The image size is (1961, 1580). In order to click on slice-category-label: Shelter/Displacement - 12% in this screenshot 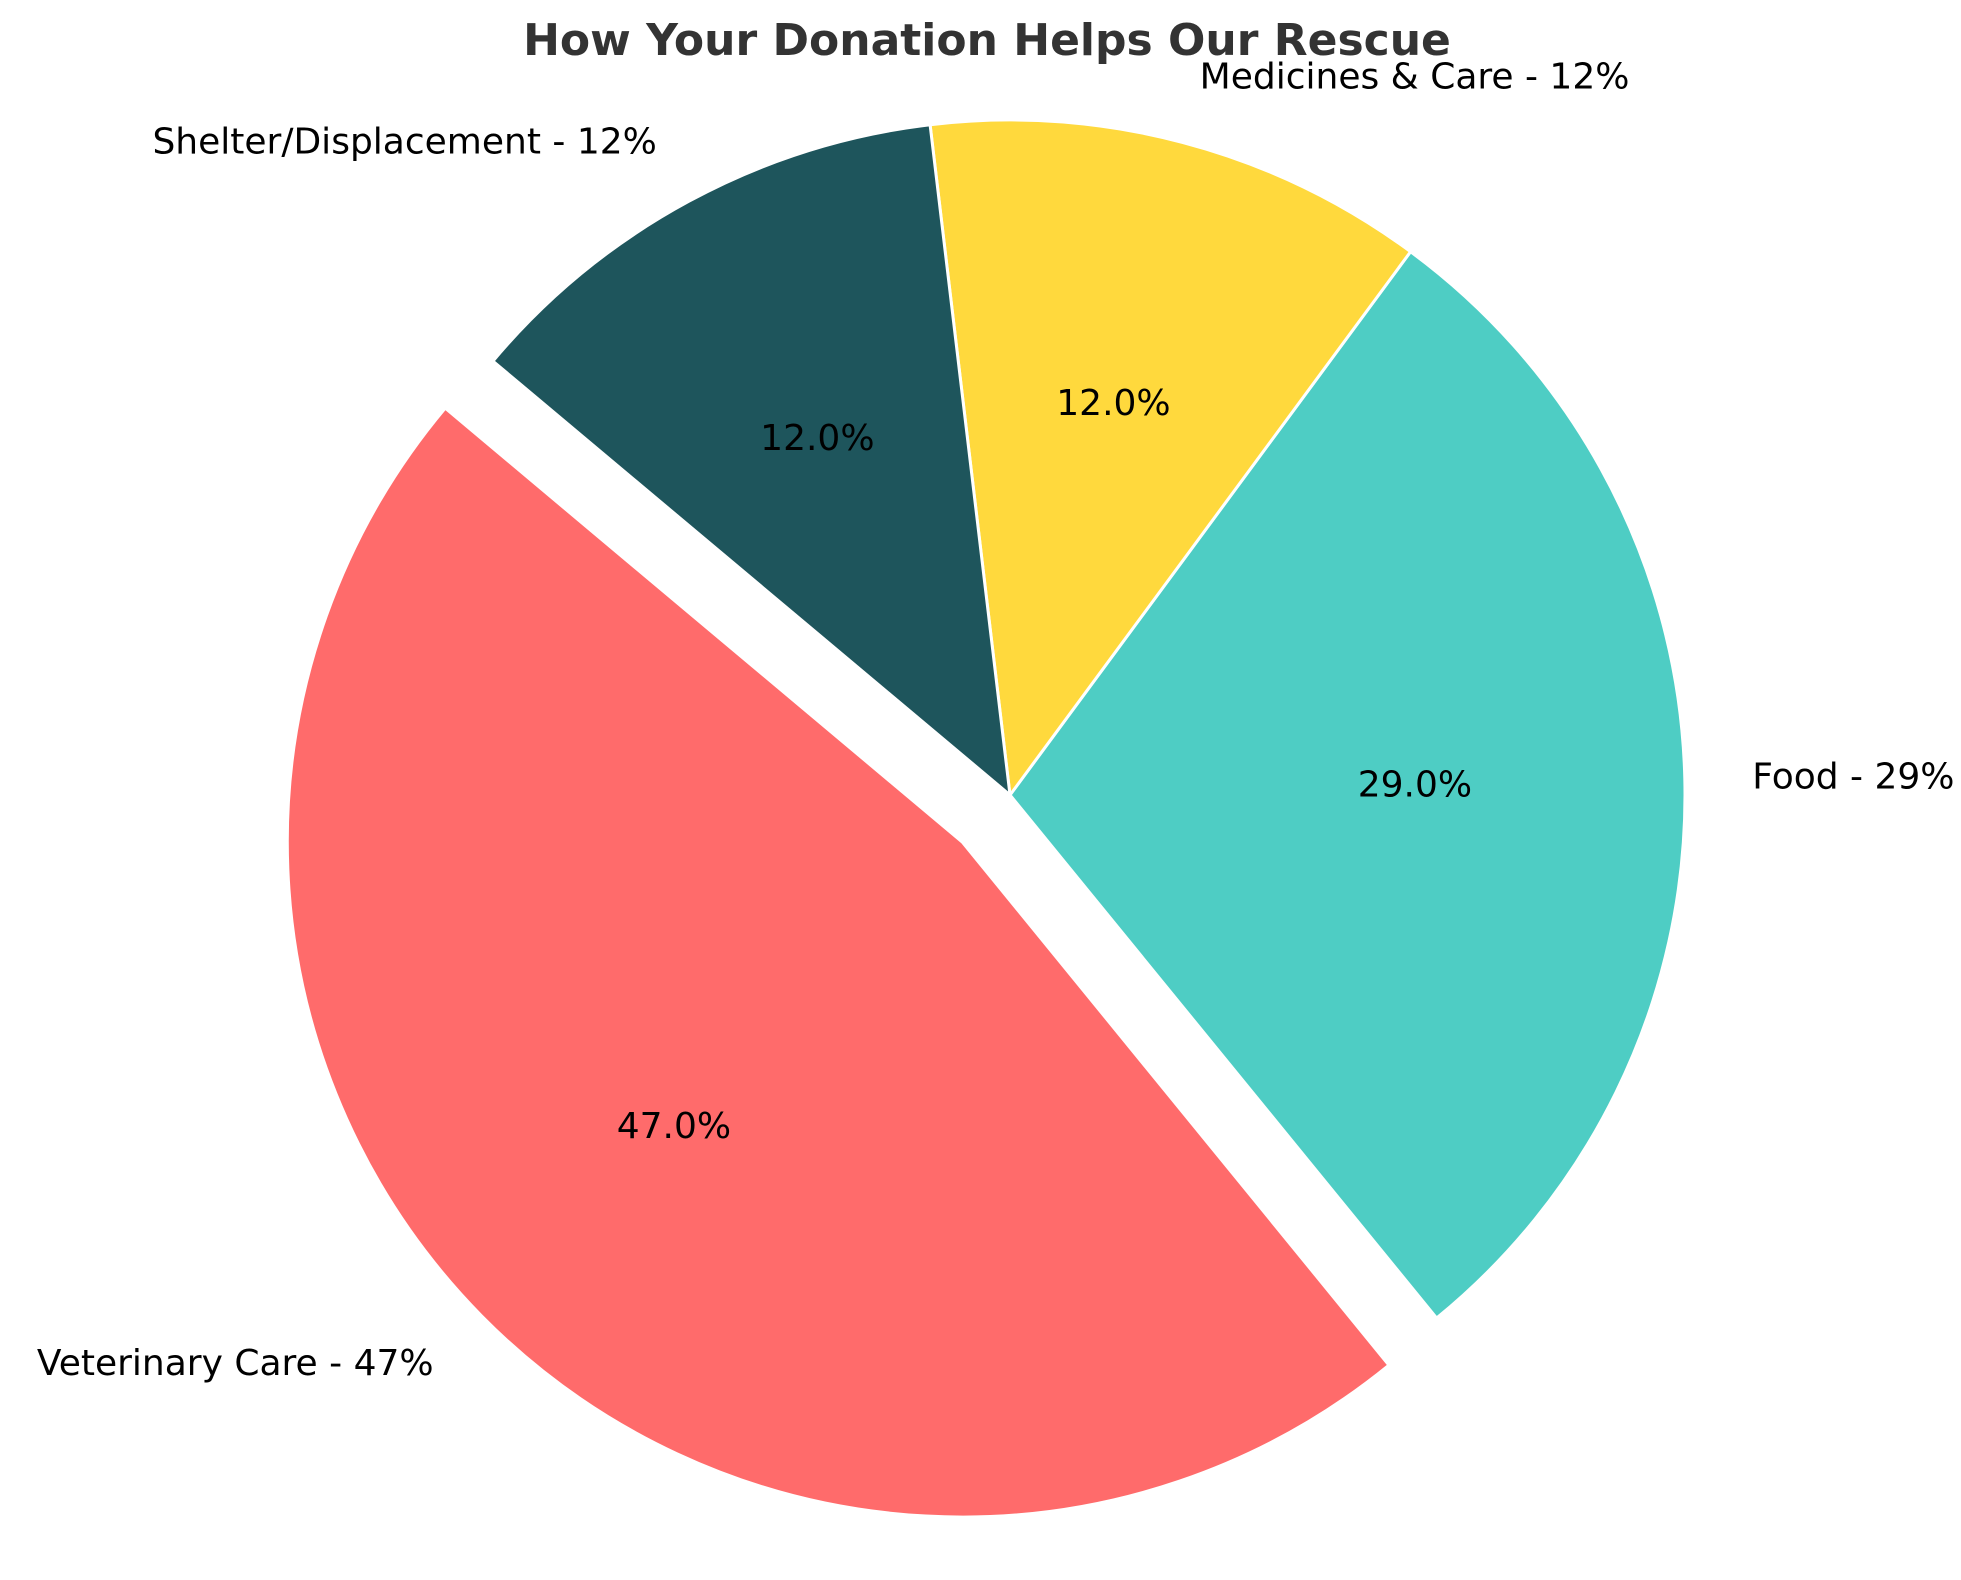, I will do `click(404, 141)`.